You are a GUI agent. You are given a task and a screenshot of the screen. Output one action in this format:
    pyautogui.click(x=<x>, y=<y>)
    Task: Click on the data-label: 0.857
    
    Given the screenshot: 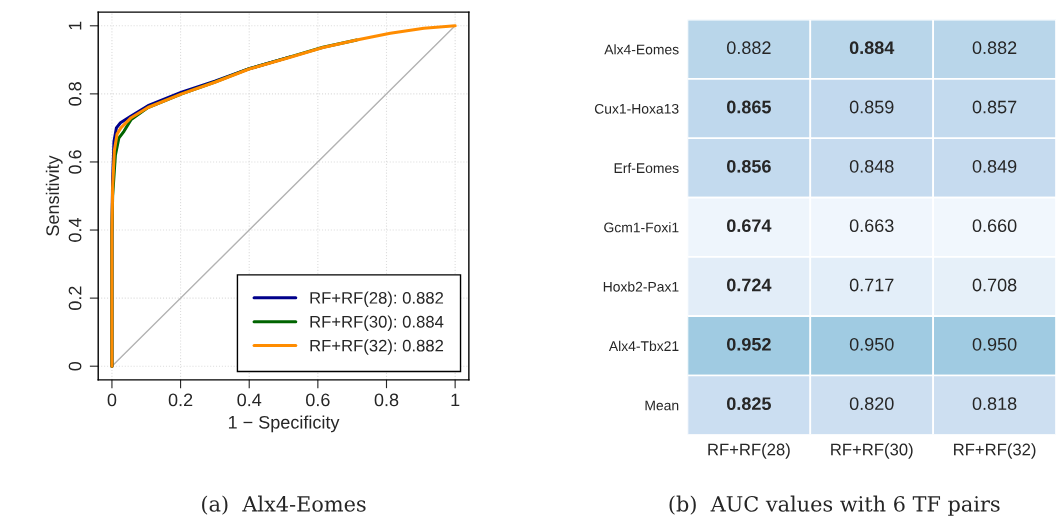 What is the action you would take?
    pyautogui.click(x=994, y=107)
    